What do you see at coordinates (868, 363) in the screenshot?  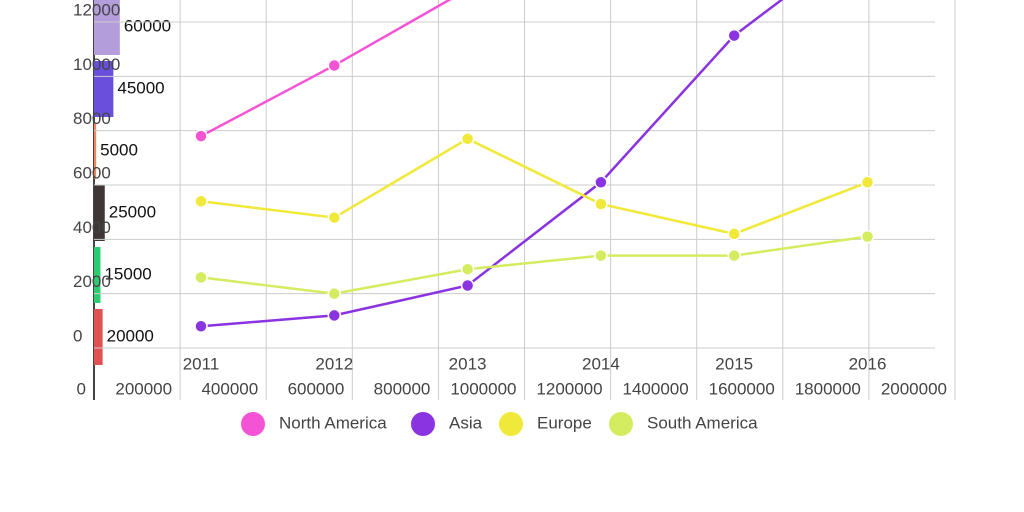 I see `x-tick-label: 2016` at bounding box center [868, 363].